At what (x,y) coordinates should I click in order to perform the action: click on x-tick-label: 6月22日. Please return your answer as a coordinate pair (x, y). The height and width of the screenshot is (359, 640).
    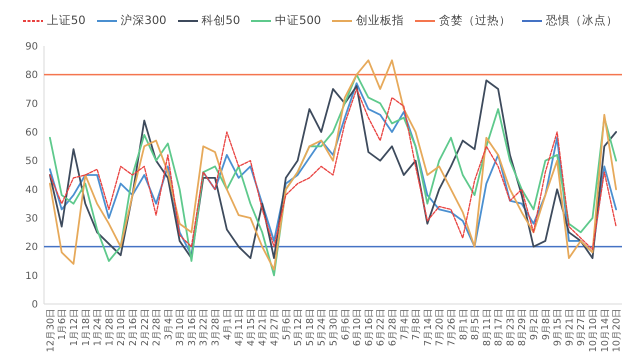
    Looking at the image, I should click on (381, 327).